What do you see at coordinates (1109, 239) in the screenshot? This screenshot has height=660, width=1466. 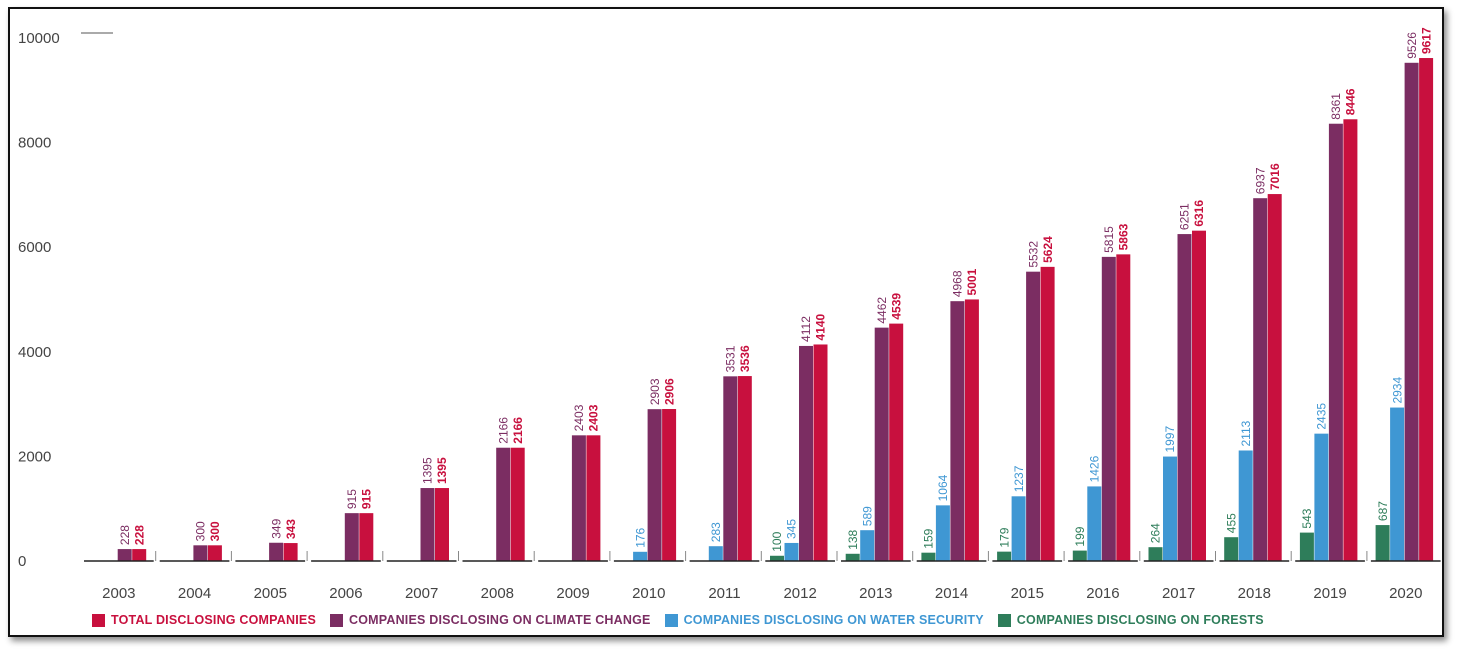 I see `data-label: 5815` at bounding box center [1109, 239].